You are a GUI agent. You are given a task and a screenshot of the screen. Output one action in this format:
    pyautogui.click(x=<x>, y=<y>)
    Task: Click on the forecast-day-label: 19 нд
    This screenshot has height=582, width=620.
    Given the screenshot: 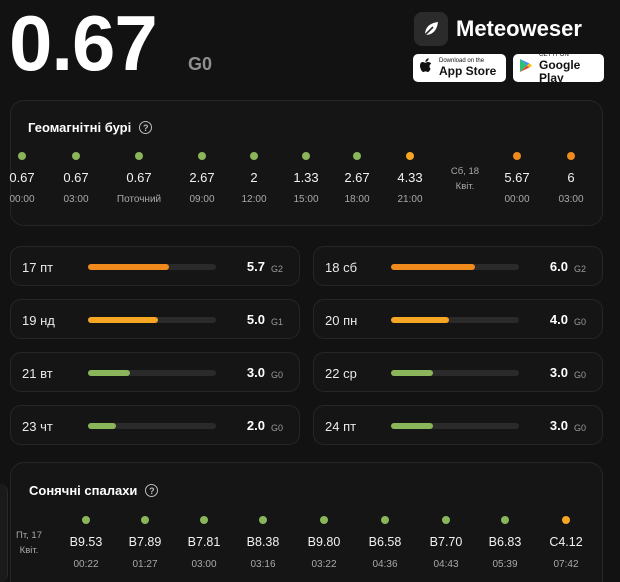 What is the action you would take?
    pyautogui.click(x=38, y=320)
    